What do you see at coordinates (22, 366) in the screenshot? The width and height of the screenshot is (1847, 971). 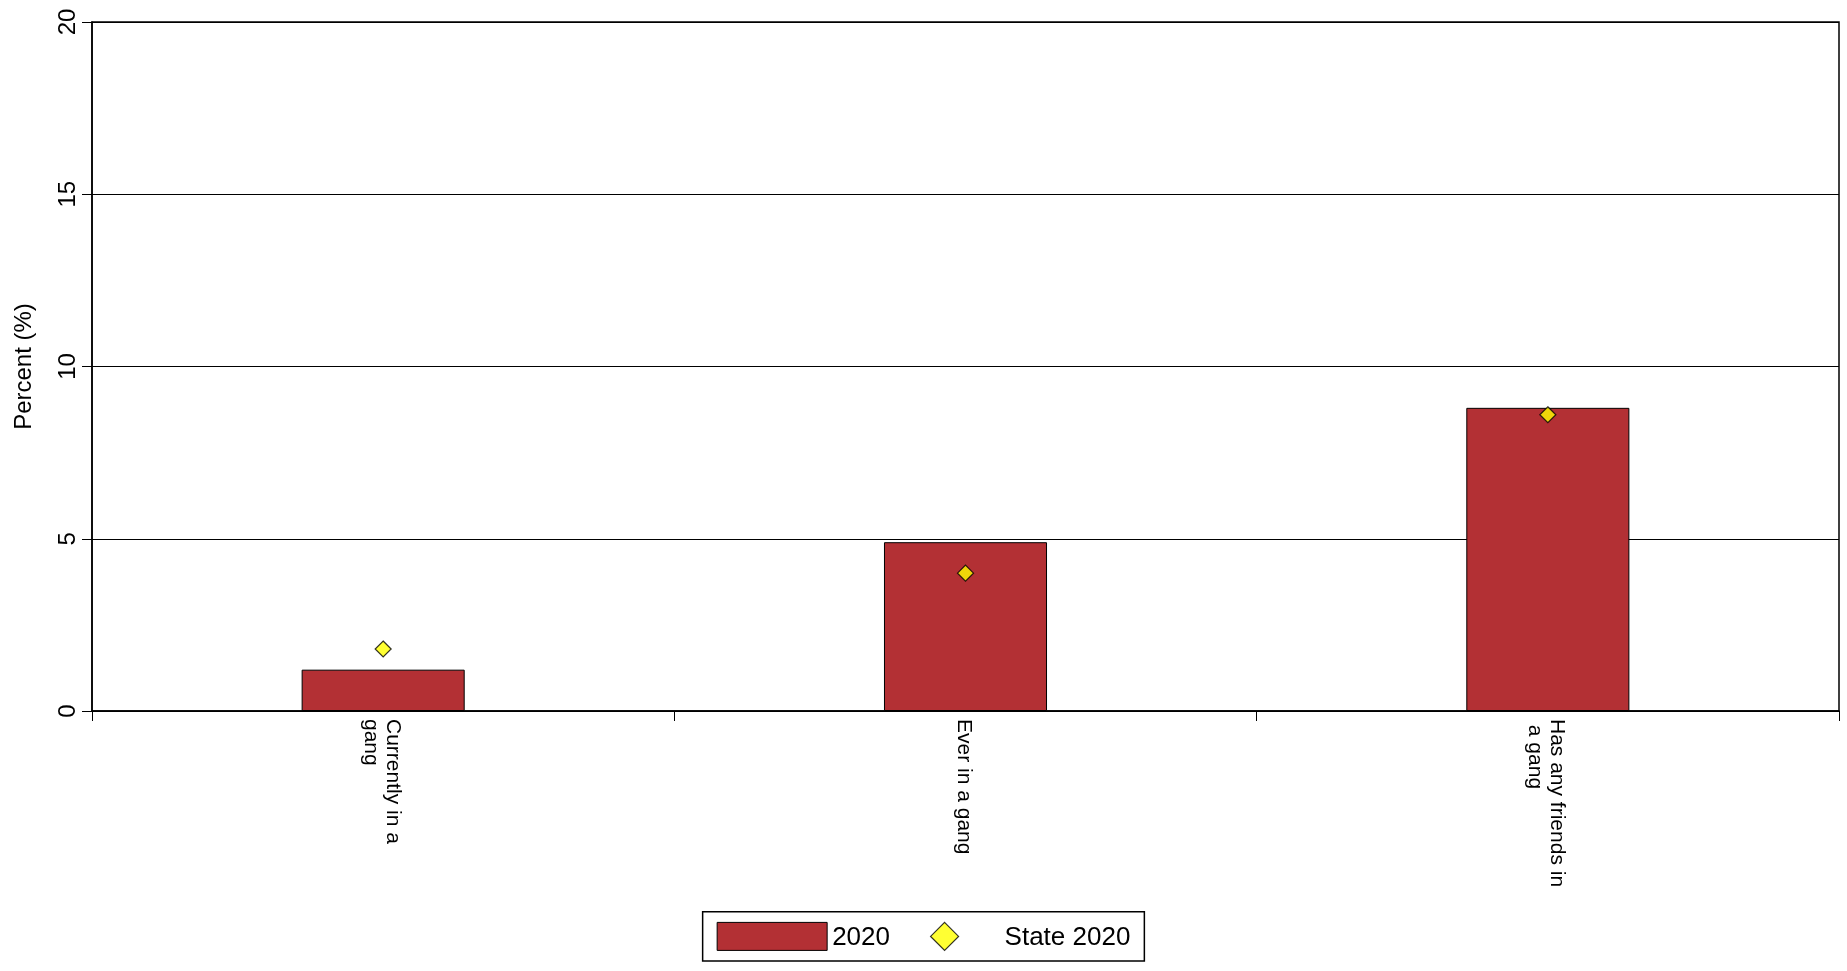 I see `y-axis-title: Percent (%)` at bounding box center [22, 366].